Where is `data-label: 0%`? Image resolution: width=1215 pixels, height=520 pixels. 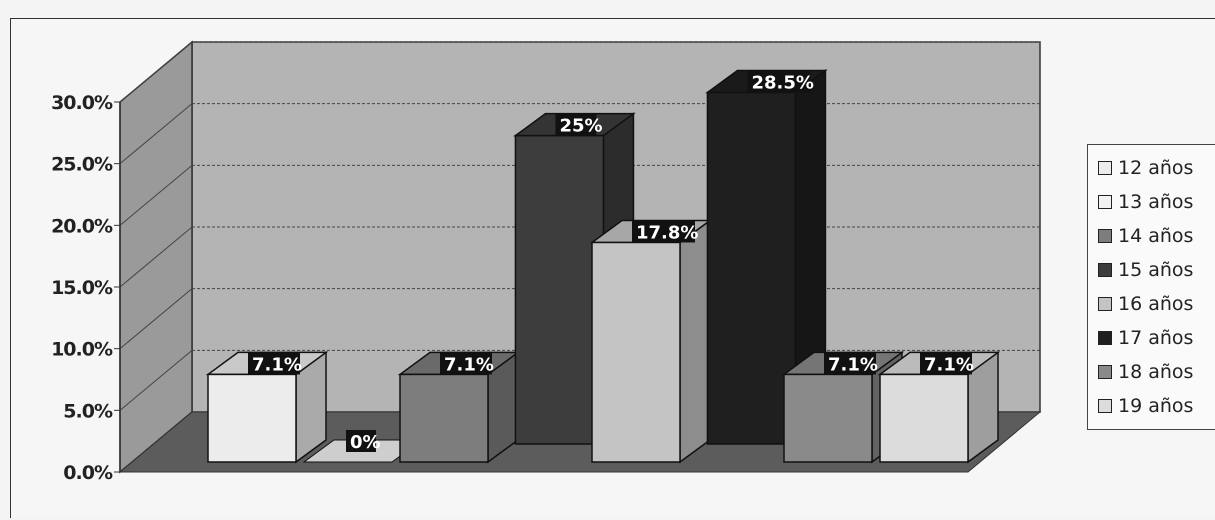
data-label: 0% is located at coordinates (363, 441).